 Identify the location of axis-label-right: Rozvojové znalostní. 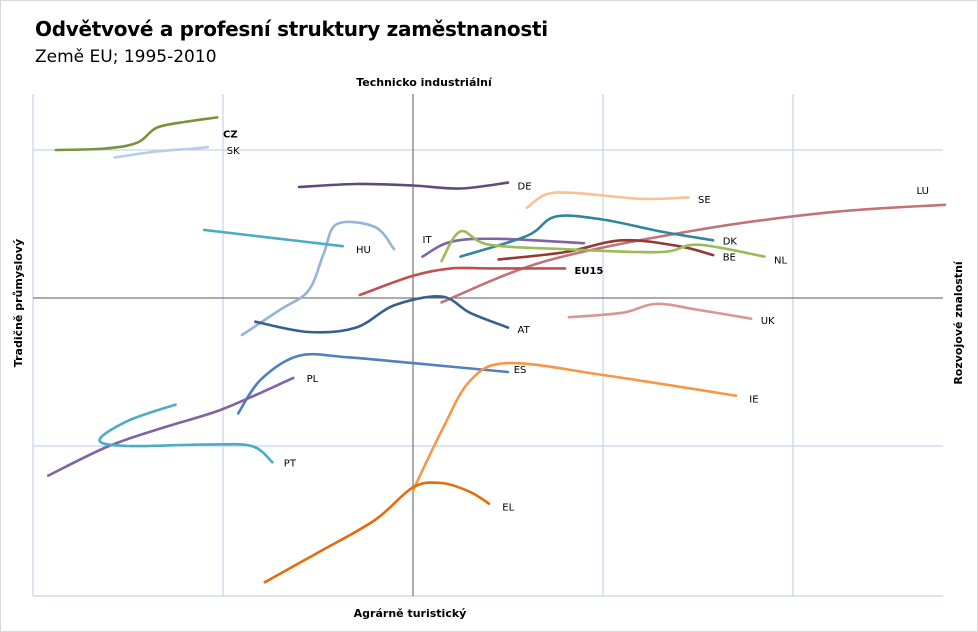
(958, 322).